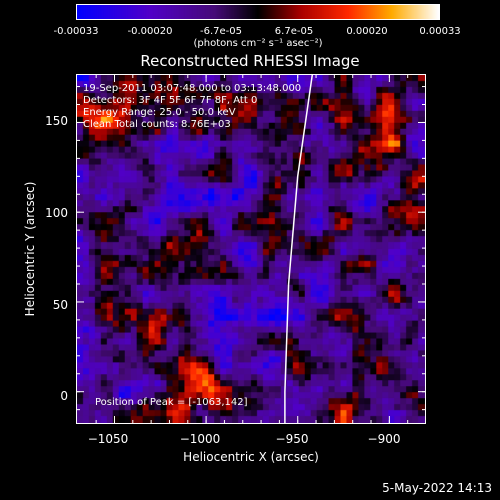  Describe the element at coordinates (294, 31) in the screenshot. I see `colorbar-tick-label: 6.7e-05` at that location.